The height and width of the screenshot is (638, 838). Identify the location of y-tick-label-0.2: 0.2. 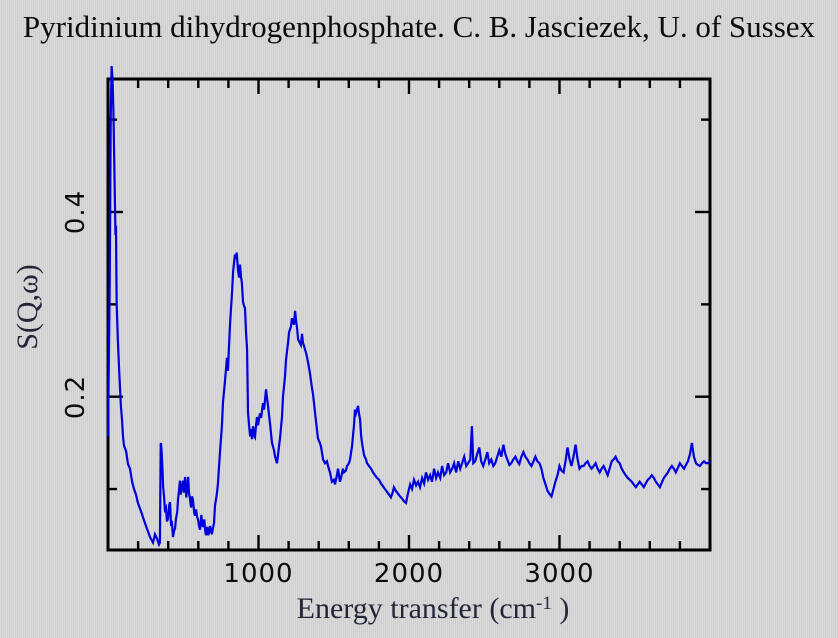
(76, 396).